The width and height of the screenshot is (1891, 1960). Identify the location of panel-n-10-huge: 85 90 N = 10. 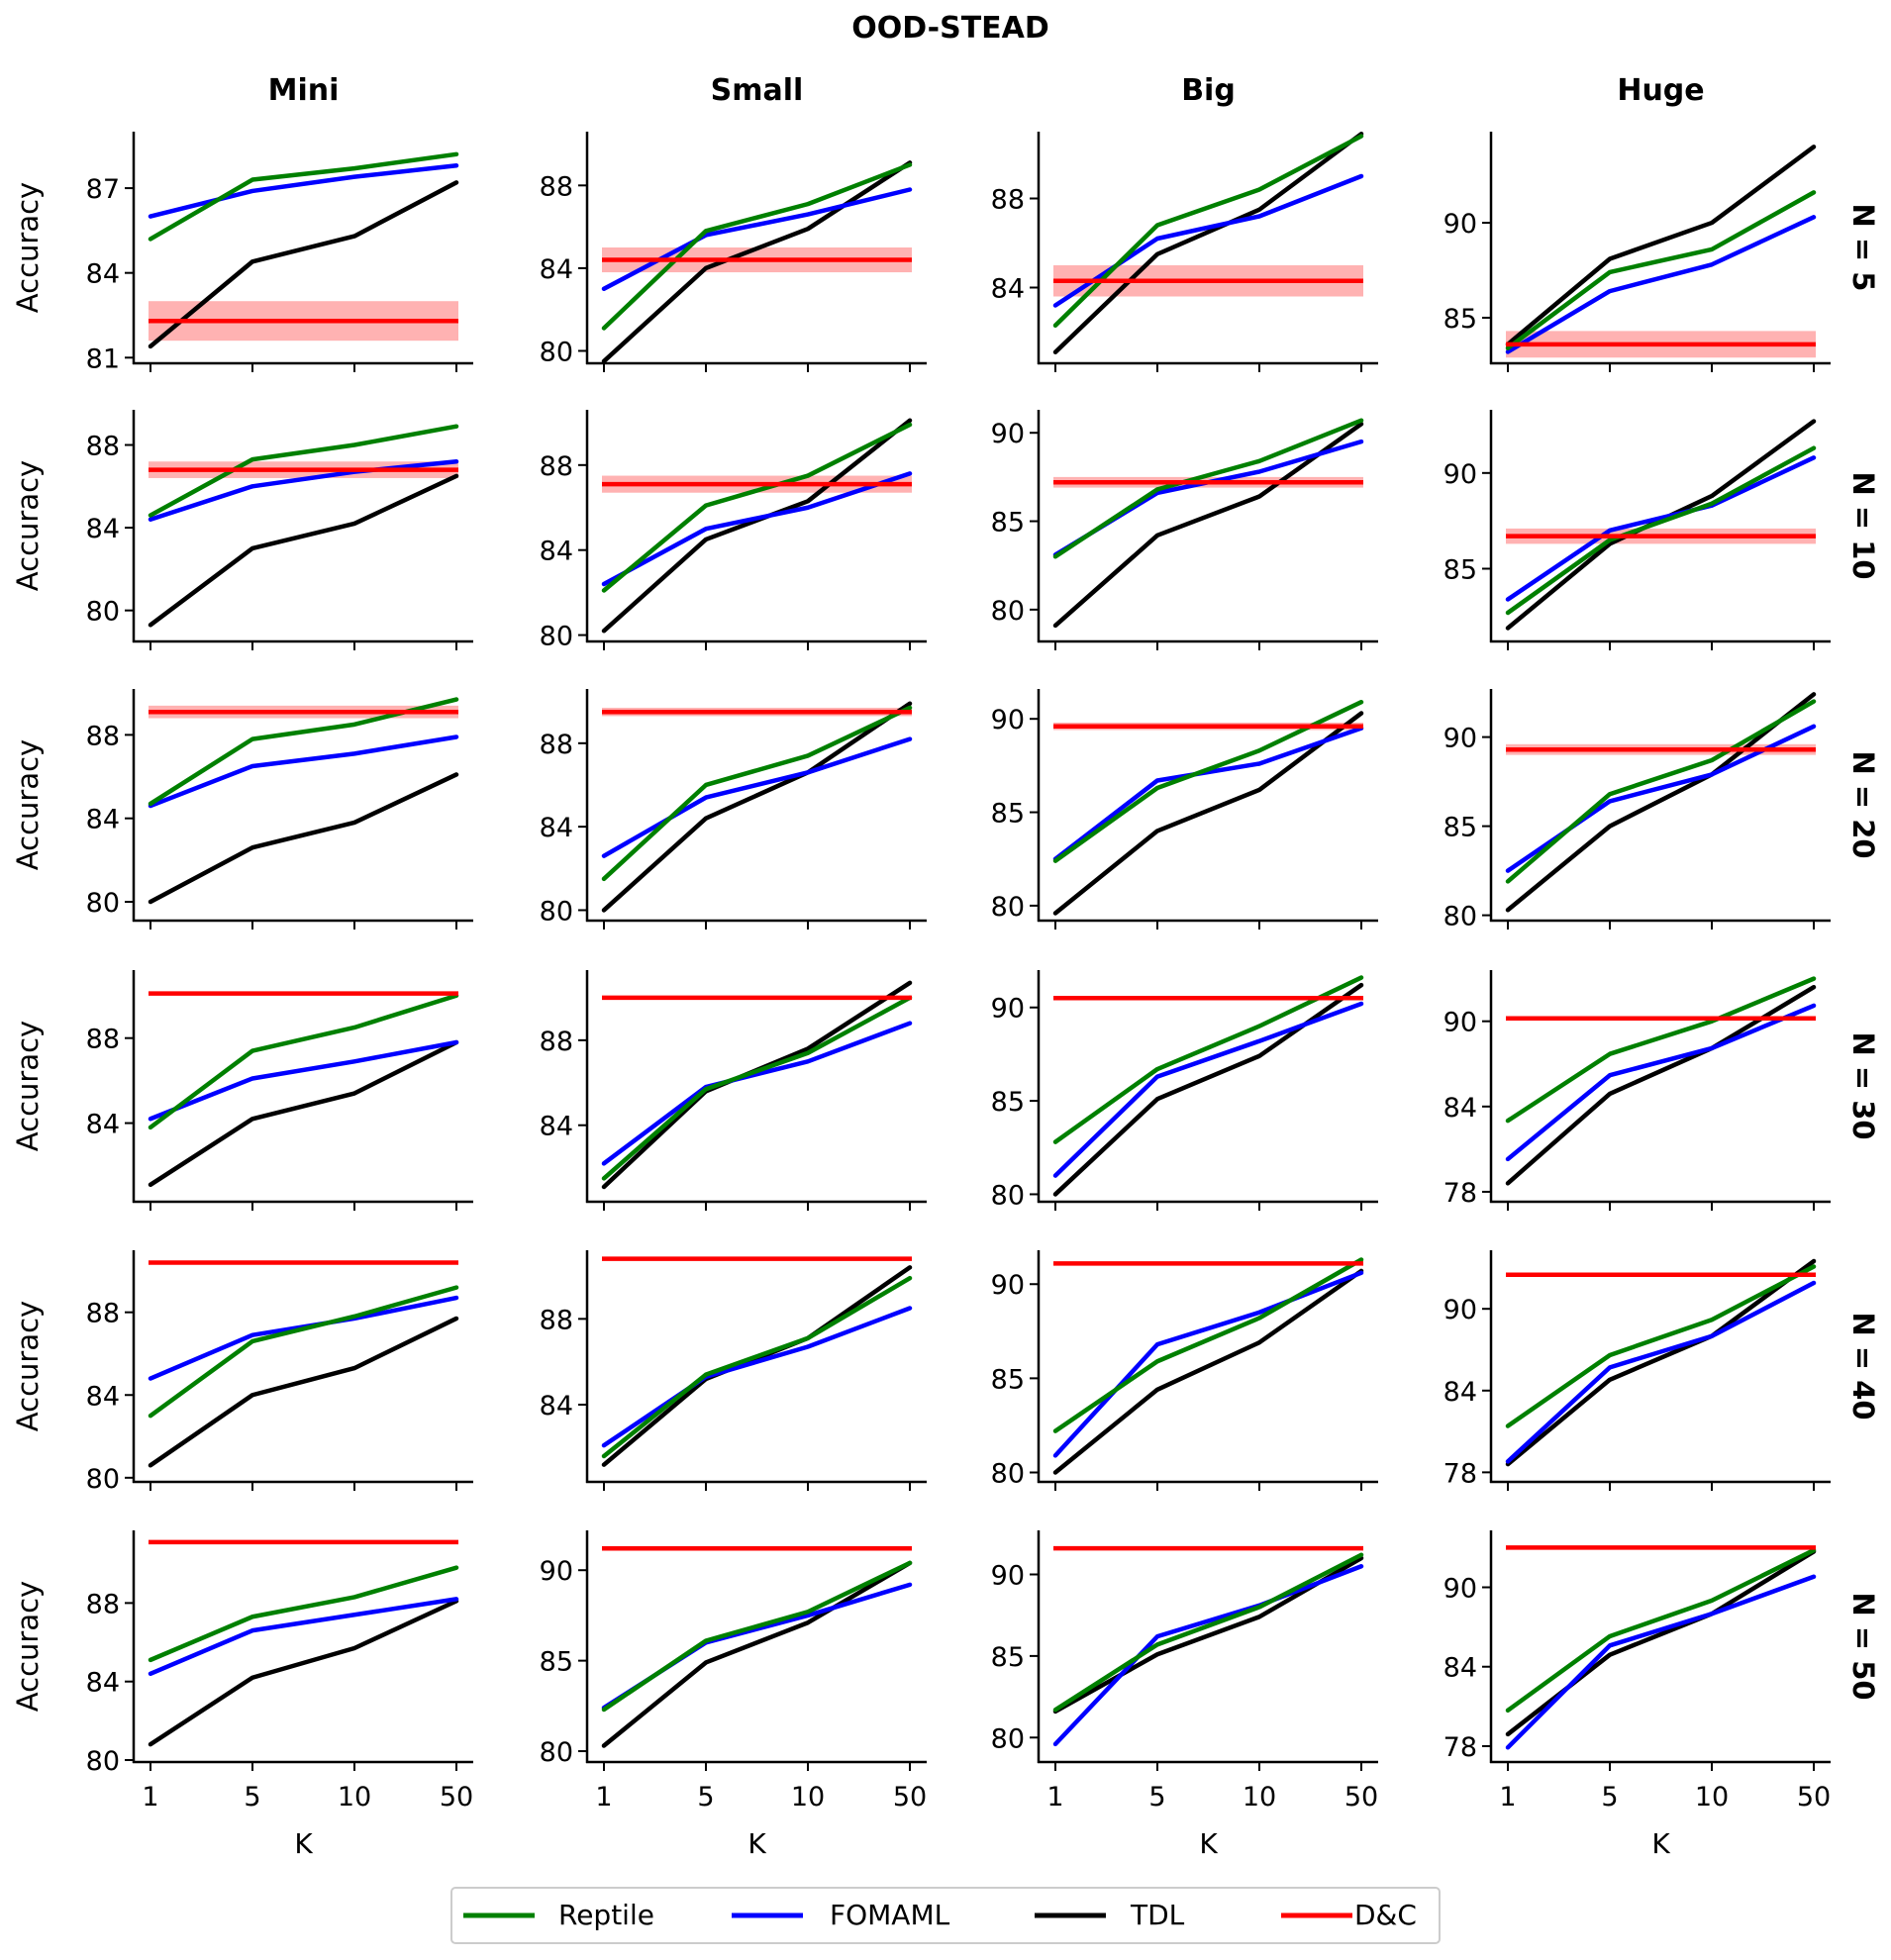
(1661, 530).